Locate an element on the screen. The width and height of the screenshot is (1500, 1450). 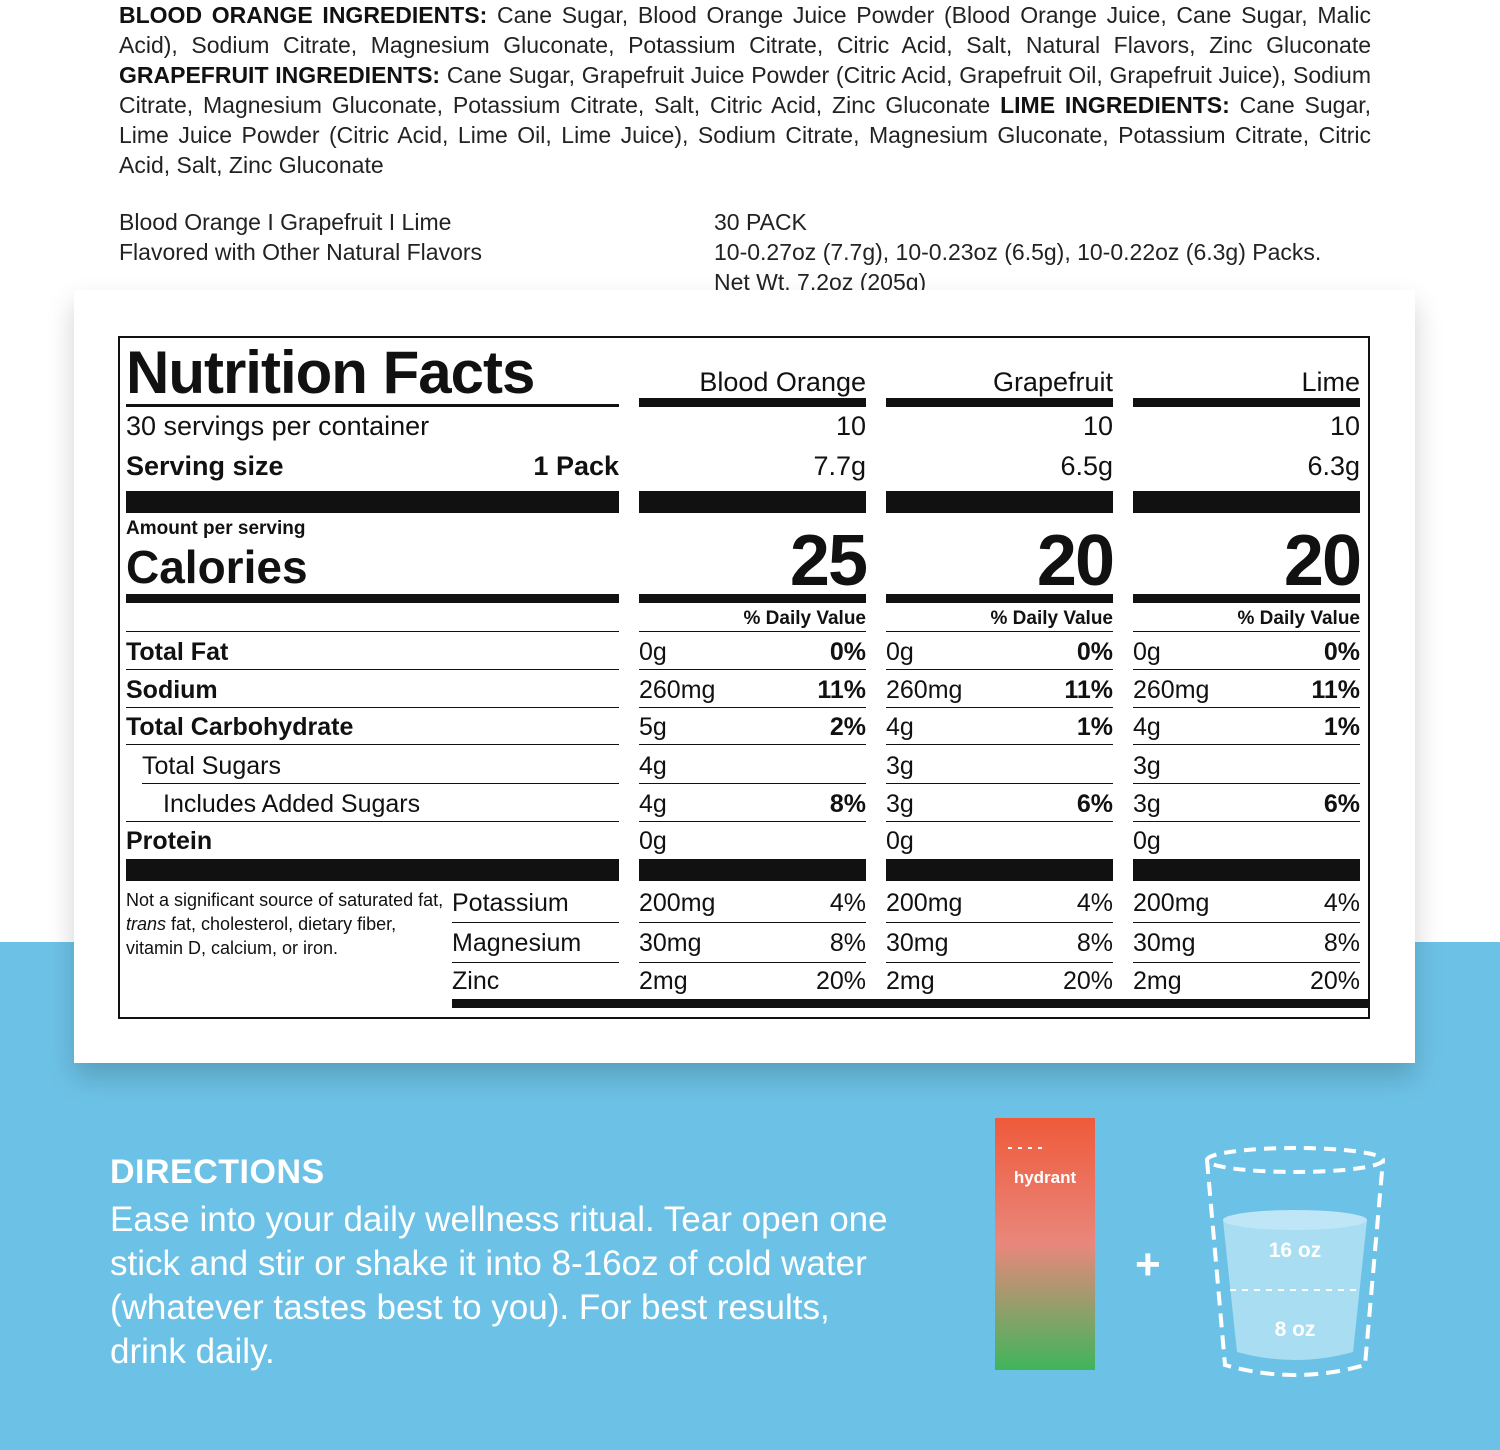
flavor-name: Grapefruit is located at coordinates (1052, 382).